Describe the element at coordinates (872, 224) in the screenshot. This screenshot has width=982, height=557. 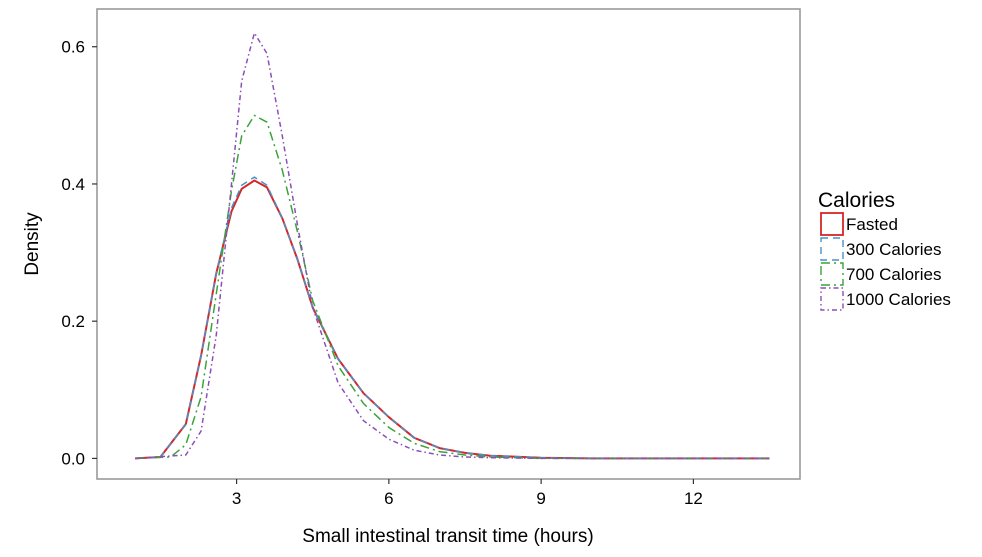
I see `legend-label: Fasted` at that location.